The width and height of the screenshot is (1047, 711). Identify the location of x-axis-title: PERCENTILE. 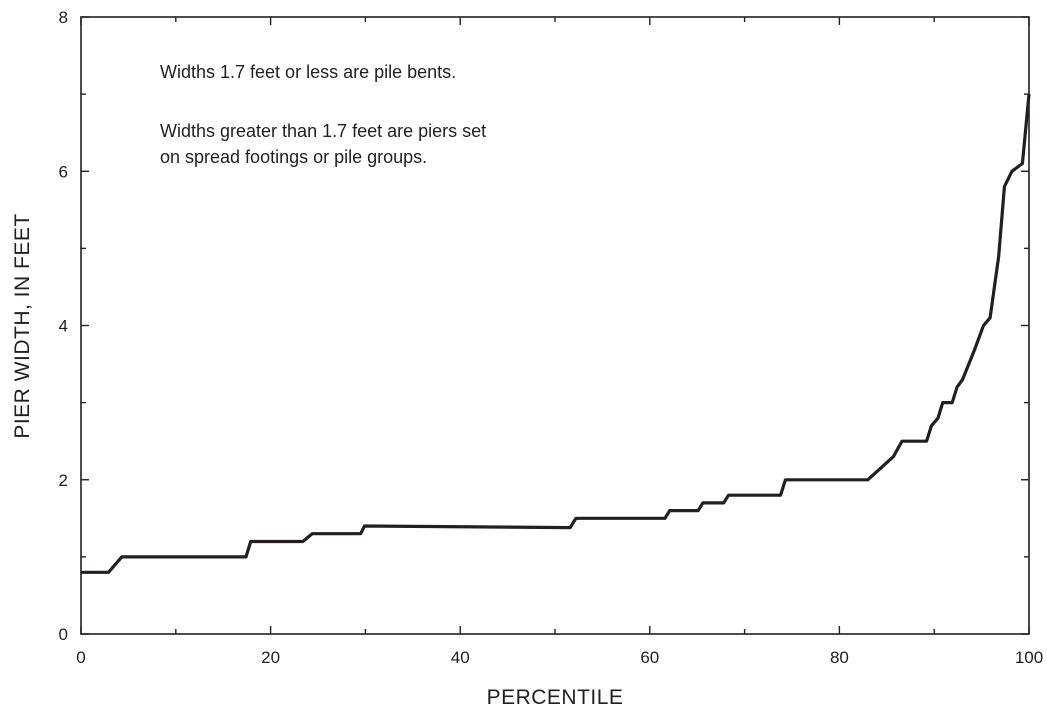
(555, 697).